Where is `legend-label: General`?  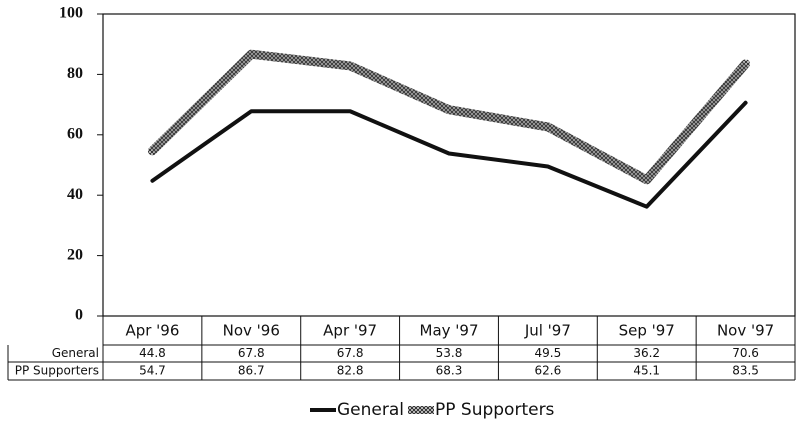 legend-label: General is located at coordinates (370, 410).